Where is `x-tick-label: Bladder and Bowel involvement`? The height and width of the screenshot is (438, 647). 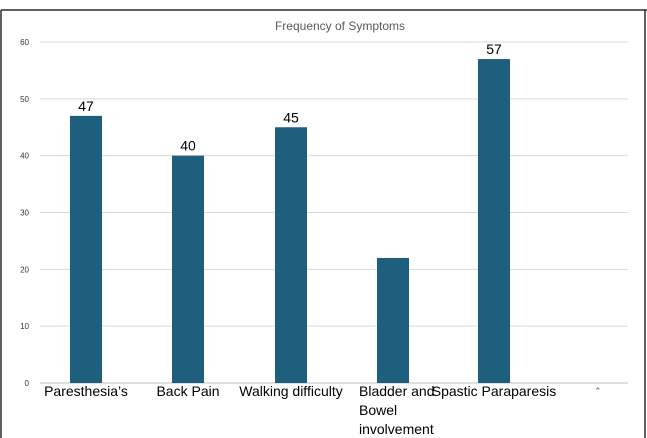 x-tick-label: Bladder and Bowel involvement is located at coordinates (397, 410).